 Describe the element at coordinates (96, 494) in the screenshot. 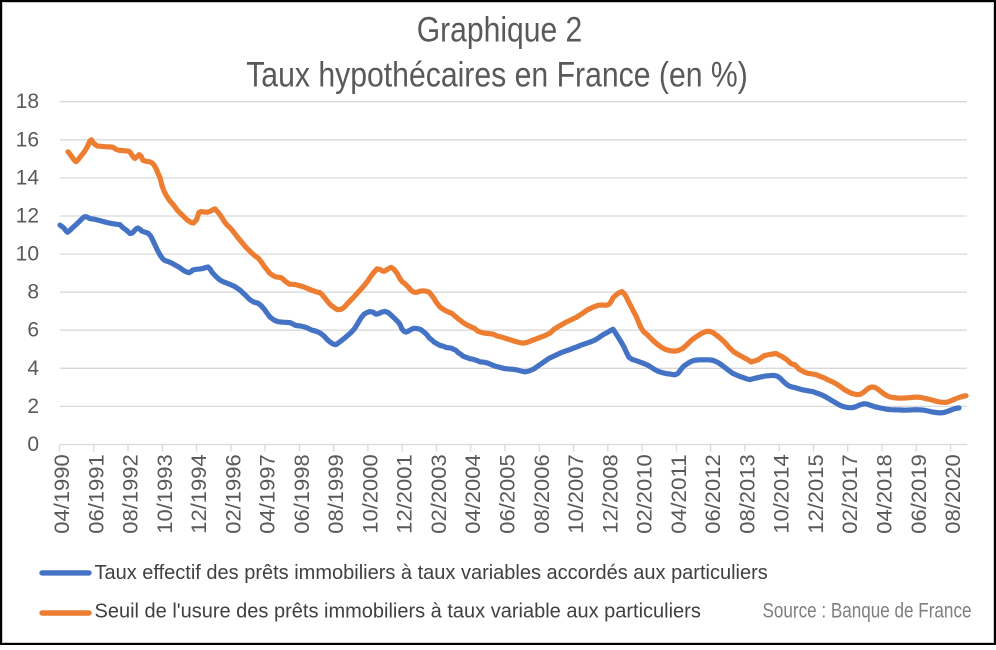

I see `svg-text: 06/1991` at that location.